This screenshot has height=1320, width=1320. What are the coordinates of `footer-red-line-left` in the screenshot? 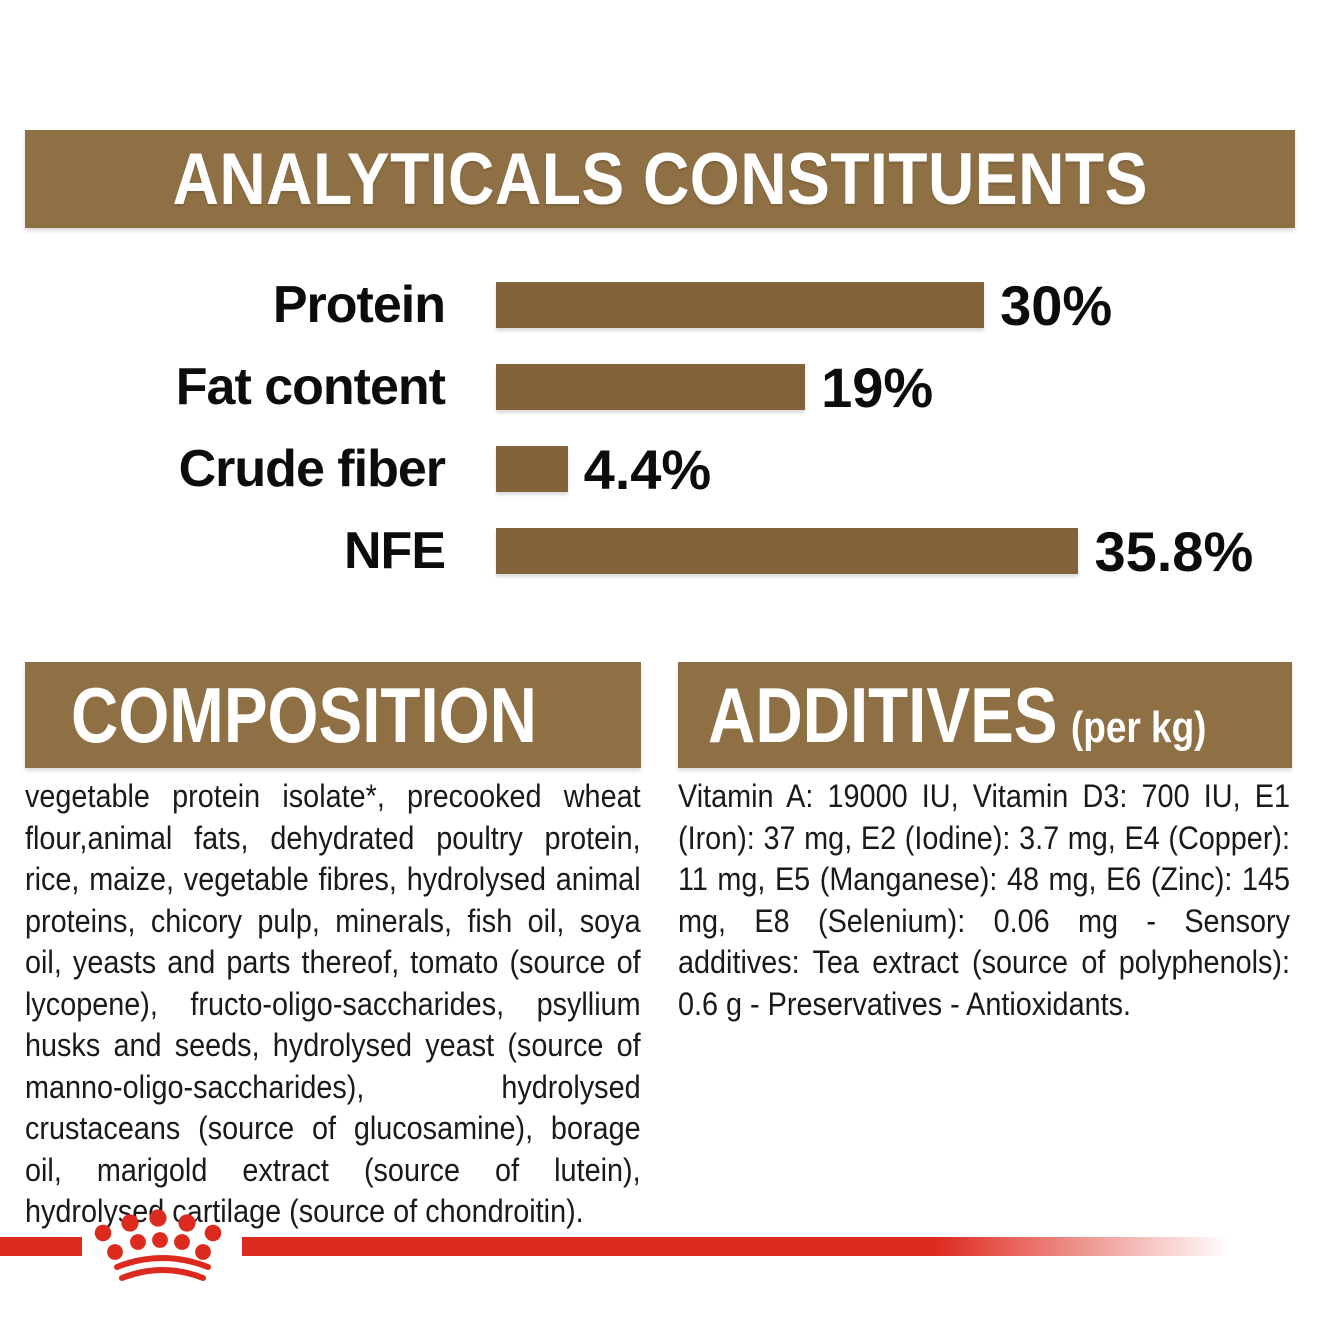 It's located at (41, 1246).